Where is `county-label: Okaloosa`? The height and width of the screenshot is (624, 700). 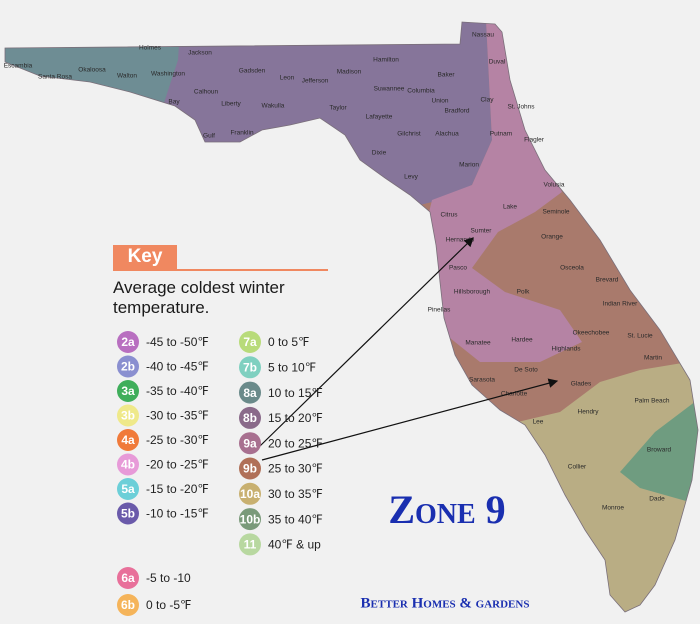 county-label: Okaloosa is located at coordinates (92, 70).